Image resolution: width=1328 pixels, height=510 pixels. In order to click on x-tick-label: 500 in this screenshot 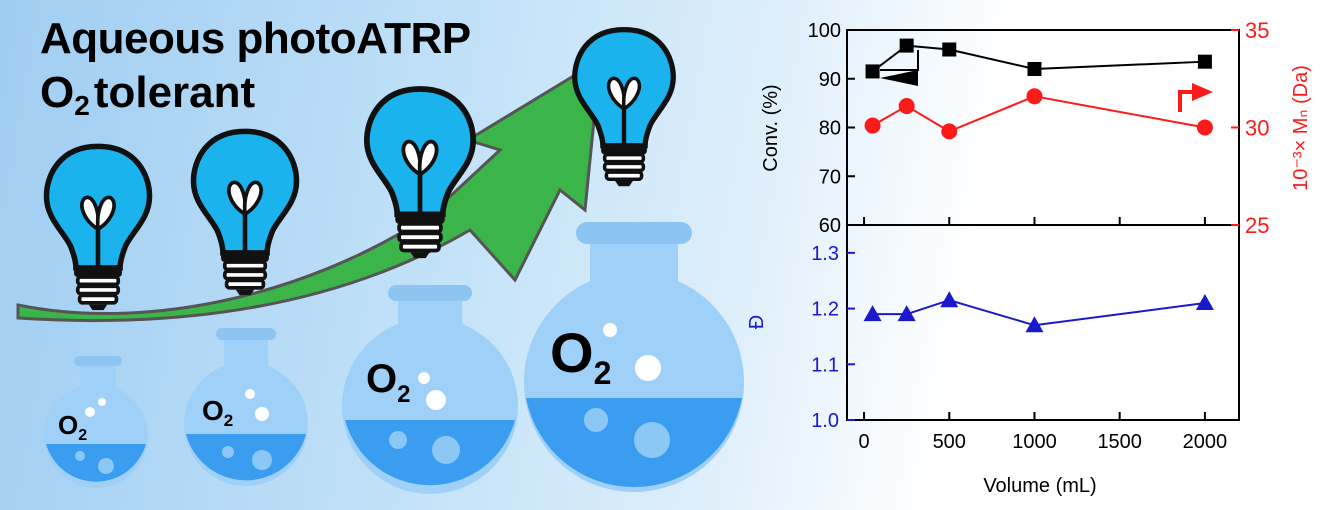, I will do `click(949, 442)`.